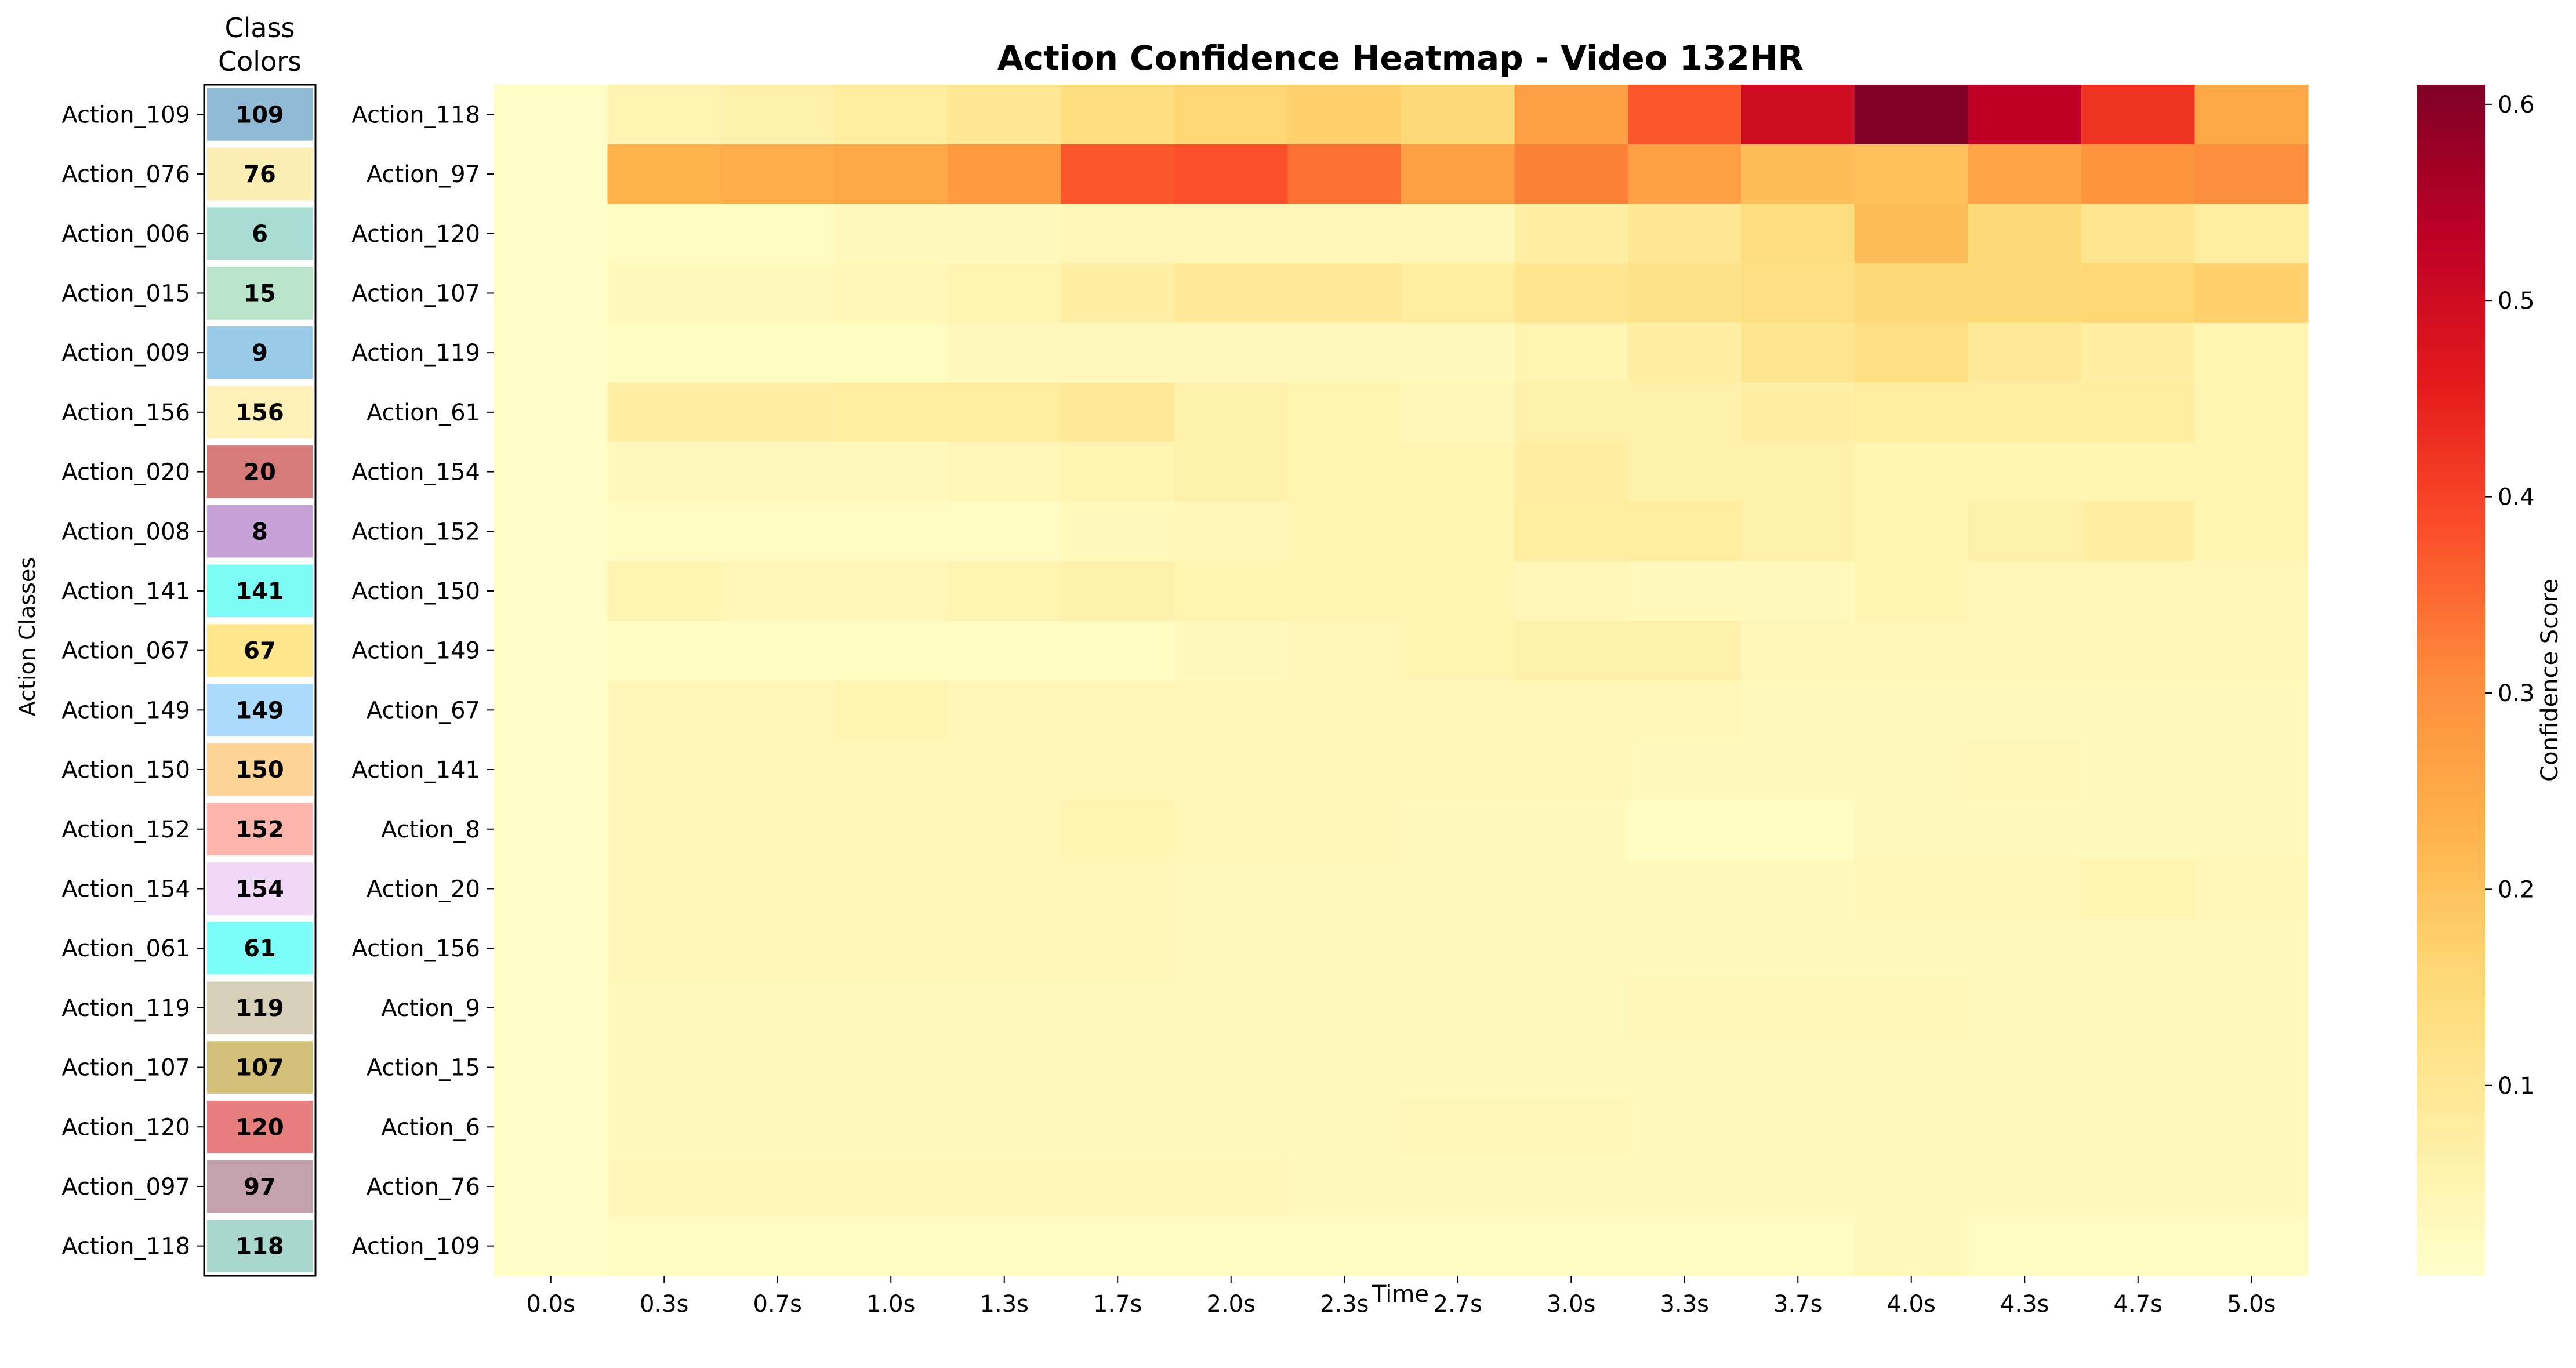  I want to click on class-id-label: 9, so click(260, 353).